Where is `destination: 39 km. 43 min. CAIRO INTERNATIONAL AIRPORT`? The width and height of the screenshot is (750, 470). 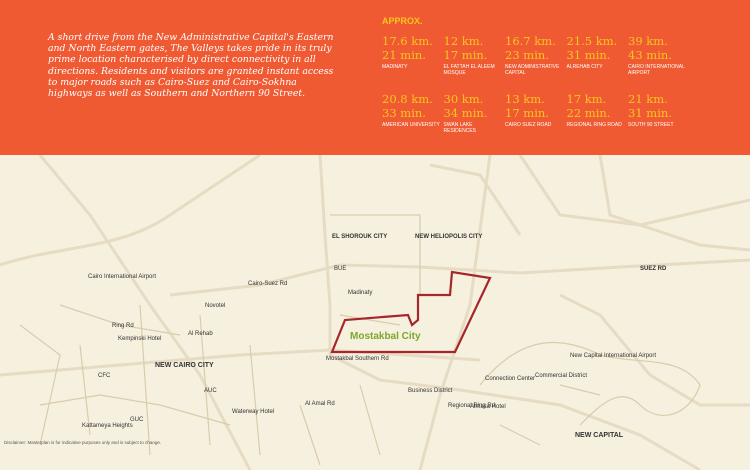
destination: 39 km. 43 min. CAIRO INTERNATIONAL AIRPORT is located at coordinates (658, 55).